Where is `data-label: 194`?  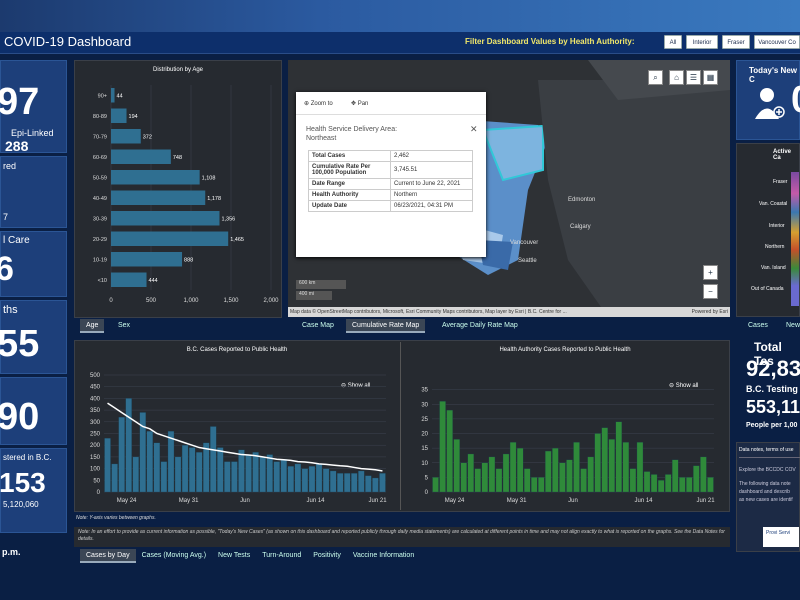
data-label: 194 is located at coordinates (133, 117).